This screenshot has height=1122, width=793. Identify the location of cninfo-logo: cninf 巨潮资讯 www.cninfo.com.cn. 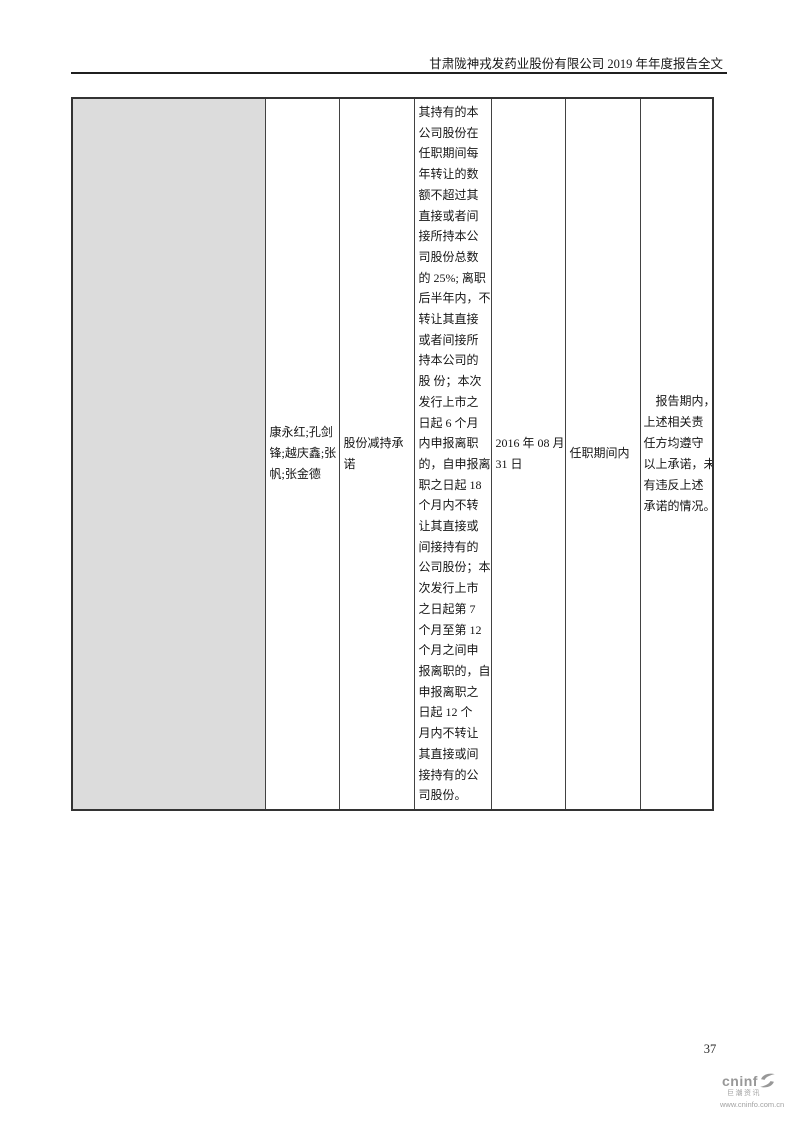
(756, 1091).